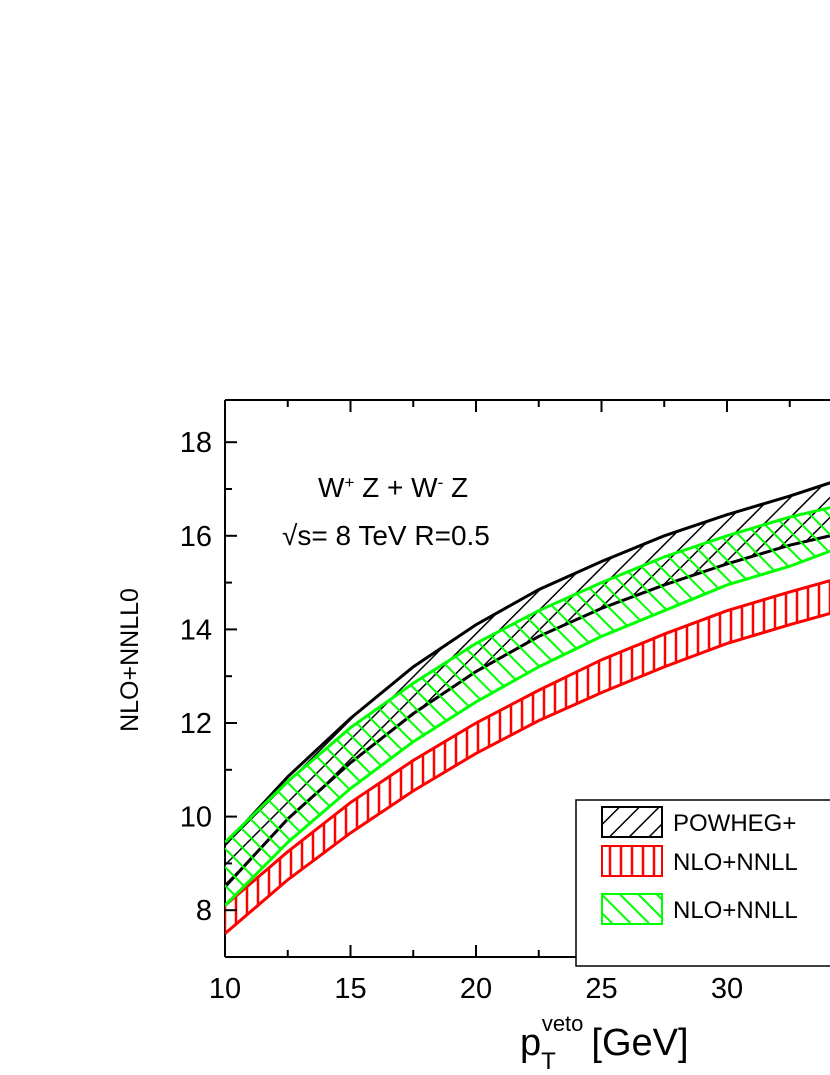 The height and width of the screenshot is (1075, 830). I want to click on y-tick-labels: 8 10 12 14 16 18, so click(196, 677).